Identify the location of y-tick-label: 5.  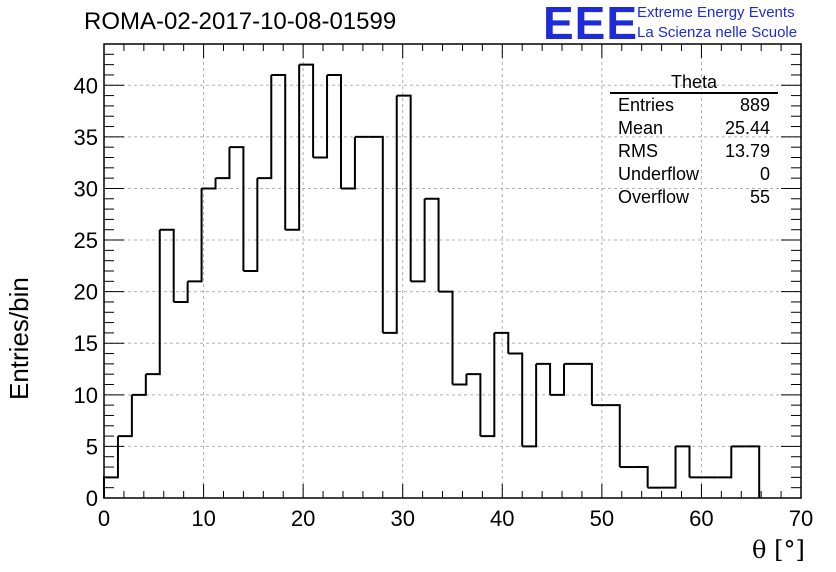
(92, 446).